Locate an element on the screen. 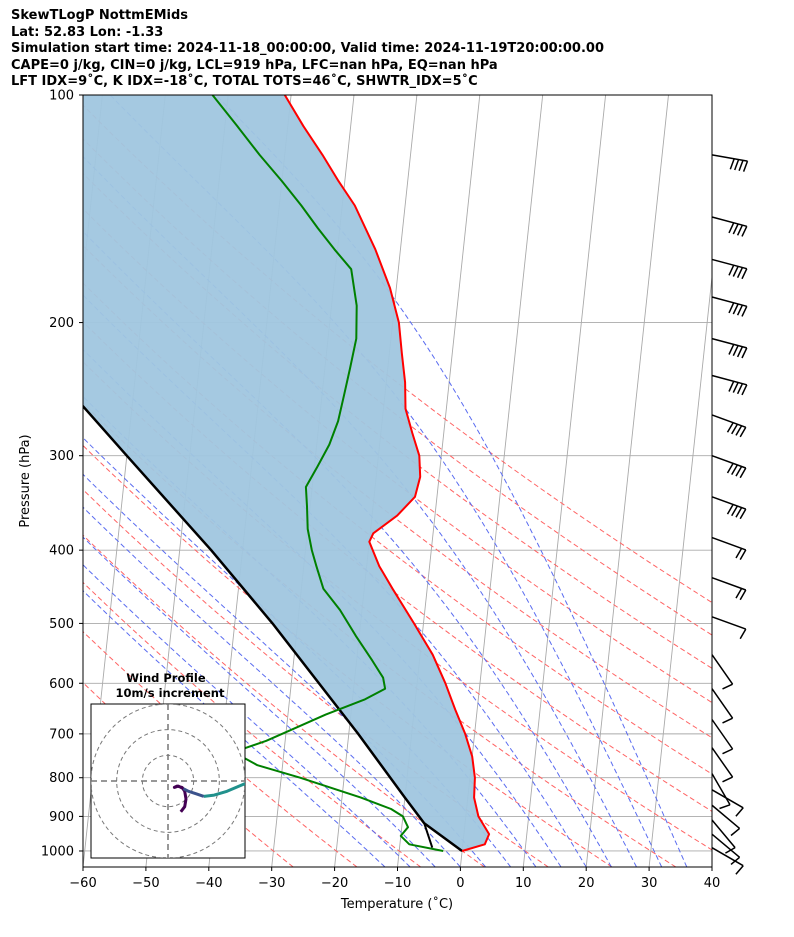 Image resolution: width=794 pixels, height=937 pixels. dry-adiabat is located at coordinates (252, 724).